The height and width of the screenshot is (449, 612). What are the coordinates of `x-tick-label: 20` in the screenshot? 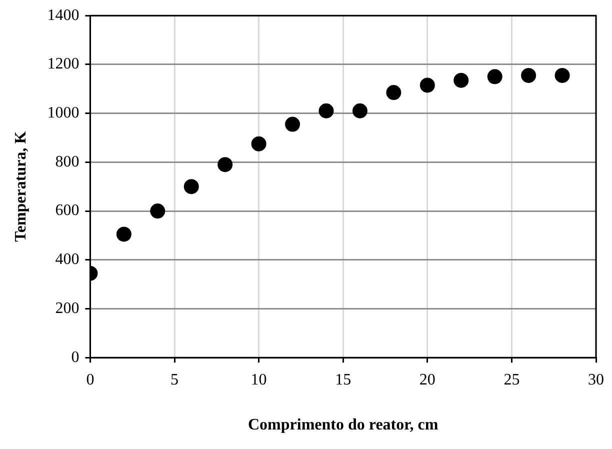 It's located at (427, 379).